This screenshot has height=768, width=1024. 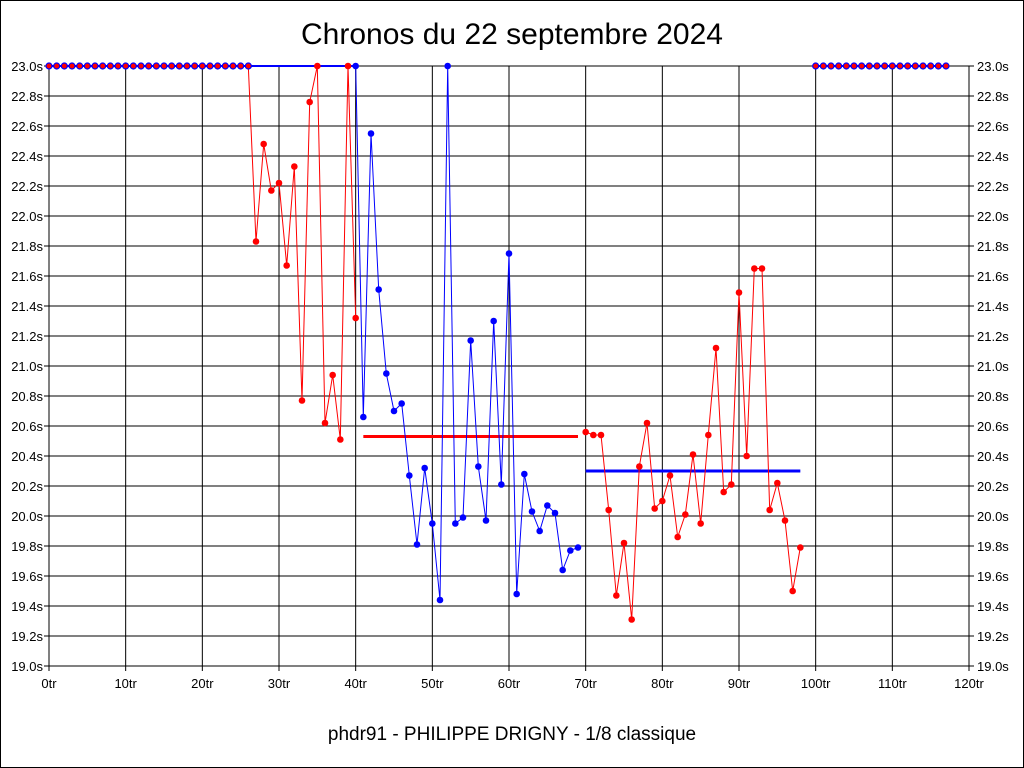 What do you see at coordinates (202, 683) in the screenshot?
I see `x-tick-label: 20tr` at bounding box center [202, 683].